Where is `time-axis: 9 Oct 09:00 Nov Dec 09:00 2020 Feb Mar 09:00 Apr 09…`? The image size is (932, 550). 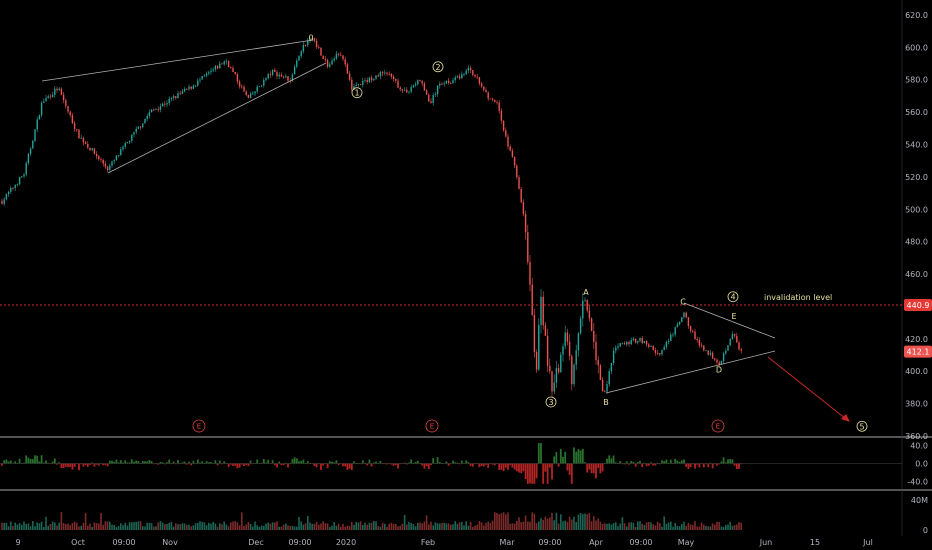 time-axis: 9 Oct 09:00 Nov Dec 09:00 2020 Feb Mar 09:00 Apr 09… is located at coordinates (443, 542).